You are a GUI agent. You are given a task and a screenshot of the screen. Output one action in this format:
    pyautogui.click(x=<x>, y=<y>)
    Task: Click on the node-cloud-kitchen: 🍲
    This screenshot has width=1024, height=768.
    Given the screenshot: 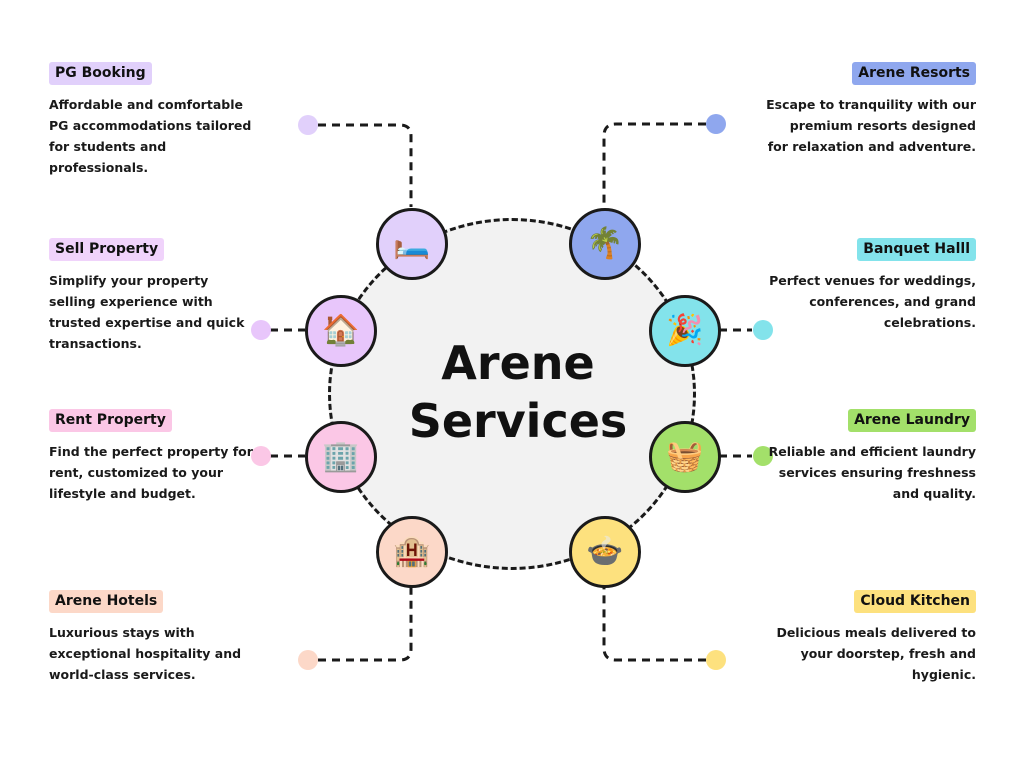 What is the action you would take?
    pyautogui.click(x=605, y=552)
    